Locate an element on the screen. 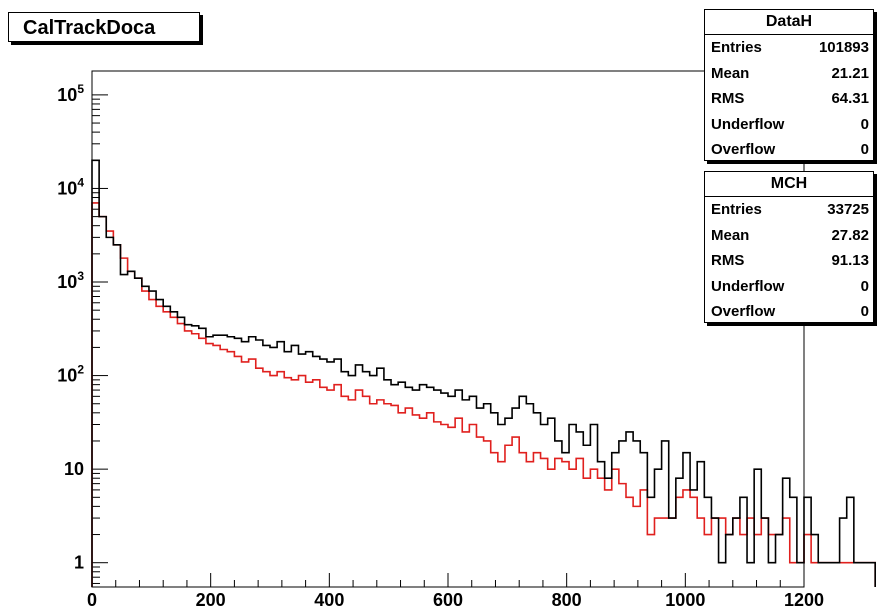 This screenshot has width=877, height=611. x-tick-label: 200 is located at coordinates (211, 600).